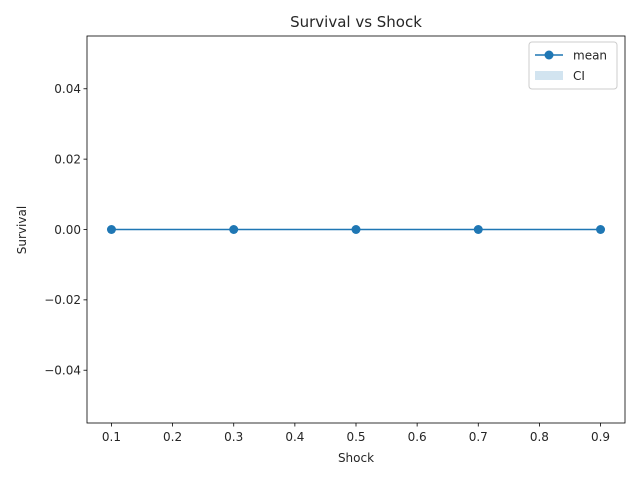 The image size is (640, 480). What do you see at coordinates (62, 300) in the screenshot?
I see `y-tick-label: −0.02` at bounding box center [62, 300].